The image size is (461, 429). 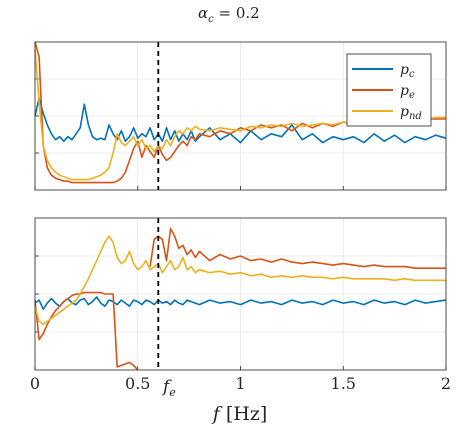 I want to click on x-tick-label: 2, so click(x=446, y=383).